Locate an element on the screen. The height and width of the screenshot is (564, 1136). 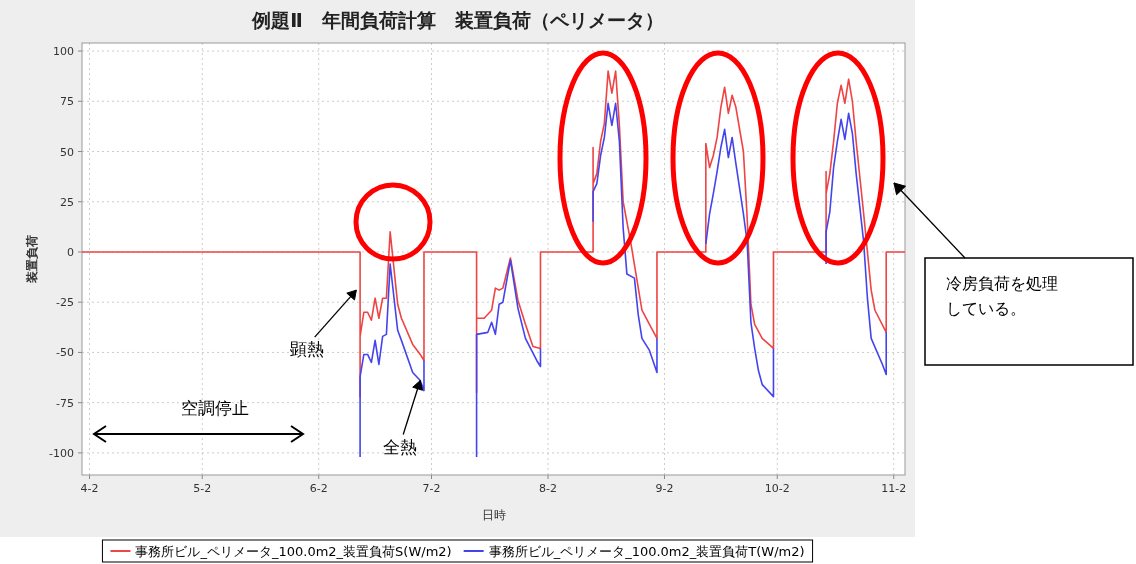
annotation: 全熱 is located at coordinates (400, 446).